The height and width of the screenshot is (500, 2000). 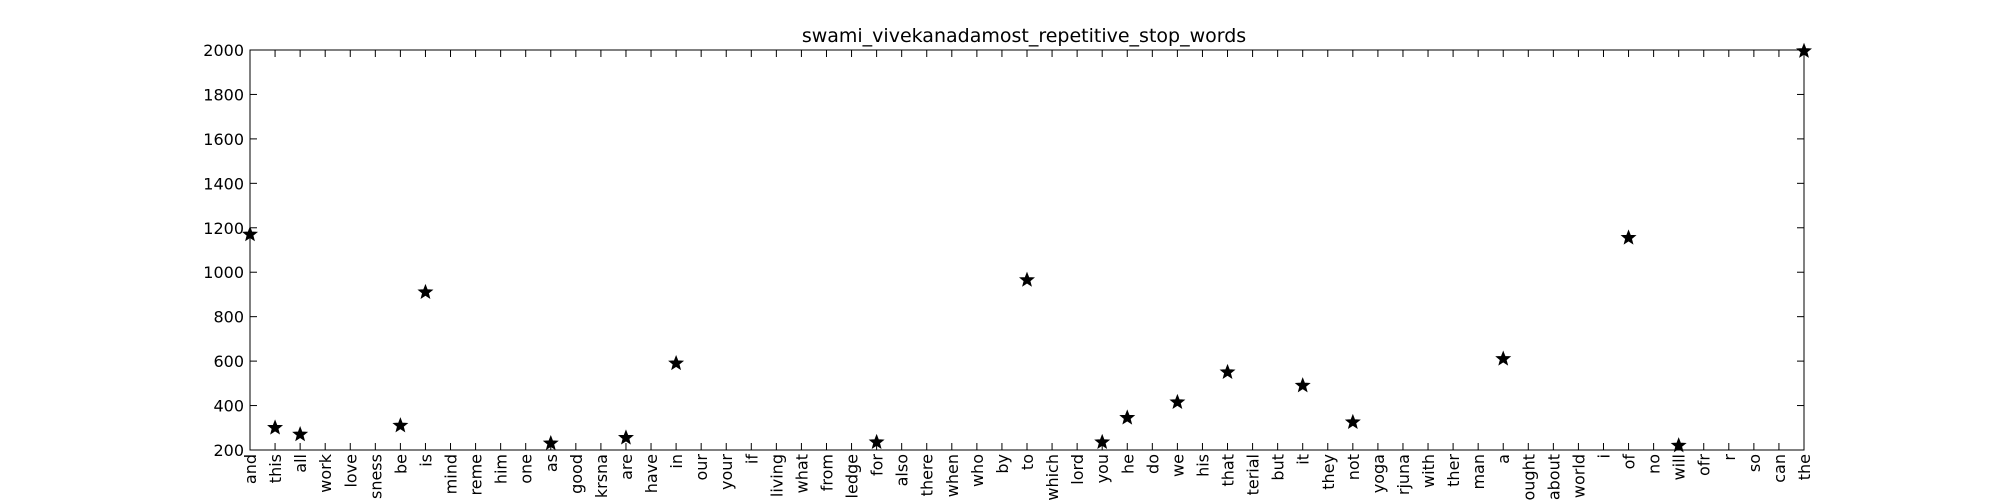 What do you see at coordinates (1503, 358) in the screenshot?
I see `data-point-a` at bounding box center [1503, 358].